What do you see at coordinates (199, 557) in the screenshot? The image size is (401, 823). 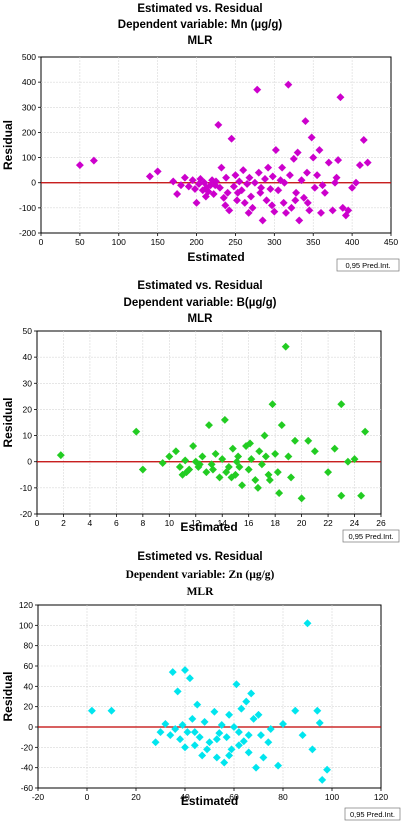 I see `chart-title: Estimeted vs. Residual` at bounding box center [199, 557].